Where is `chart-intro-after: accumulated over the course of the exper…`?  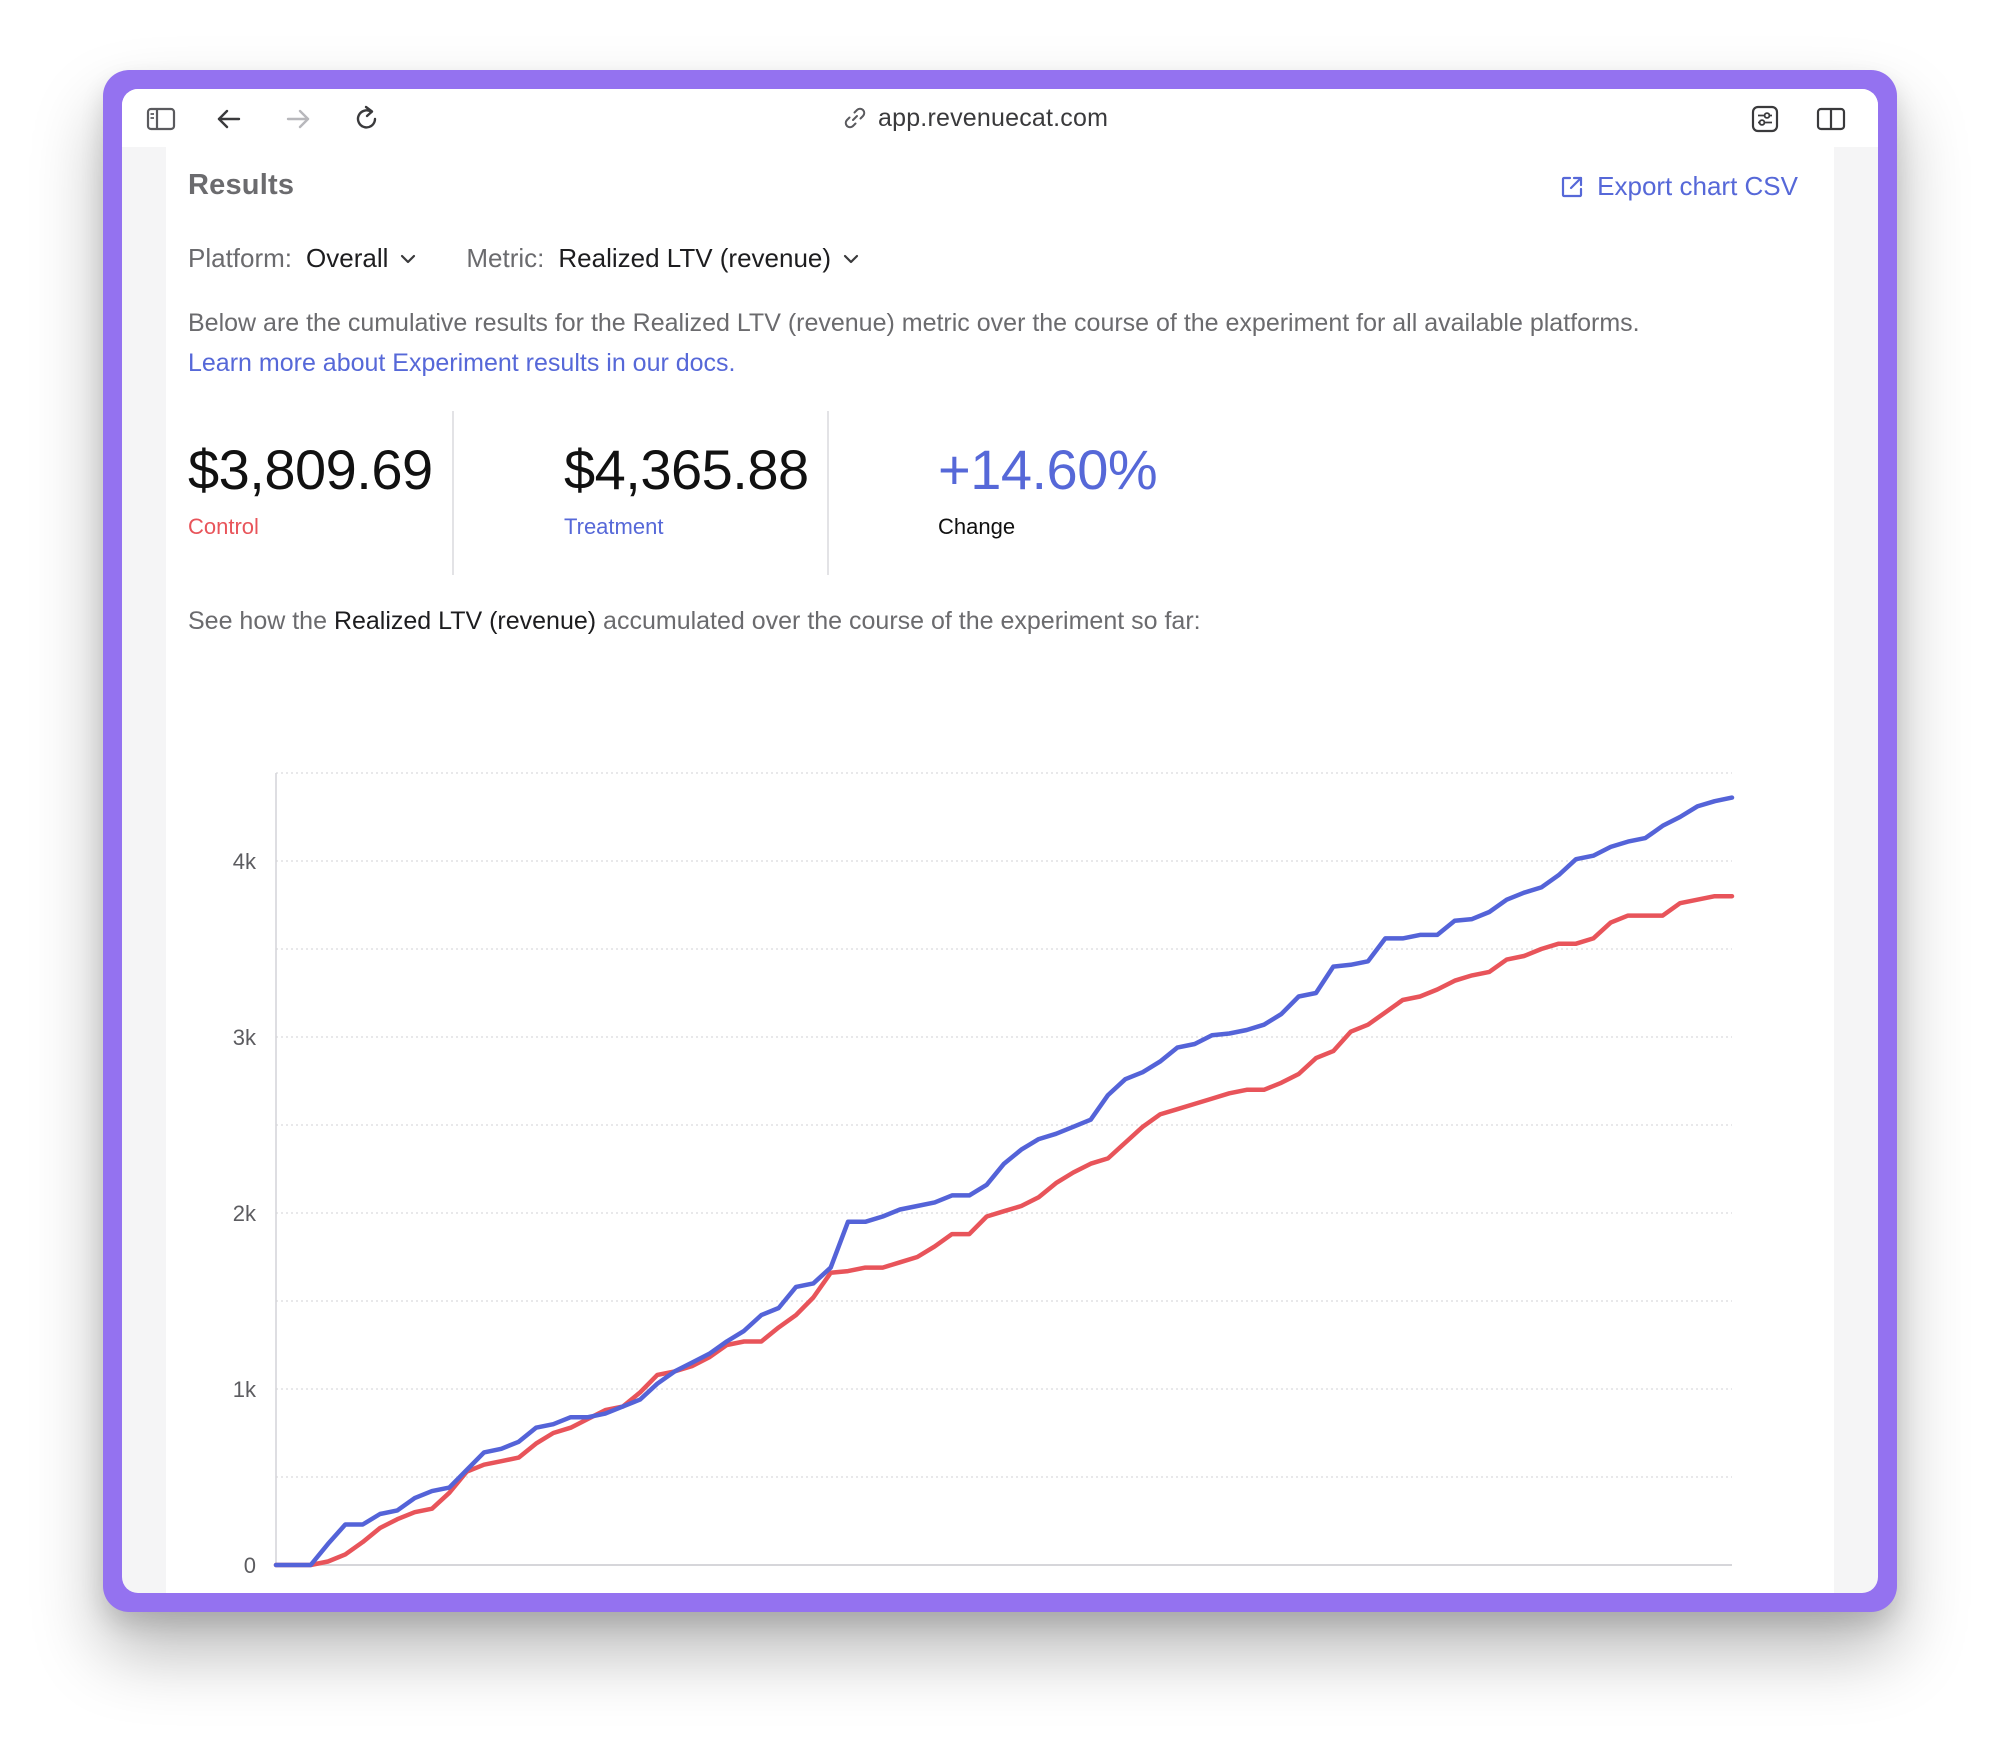 chart-intro-after: accumulated over the course of the exper… is located at coordinates (898, 621).